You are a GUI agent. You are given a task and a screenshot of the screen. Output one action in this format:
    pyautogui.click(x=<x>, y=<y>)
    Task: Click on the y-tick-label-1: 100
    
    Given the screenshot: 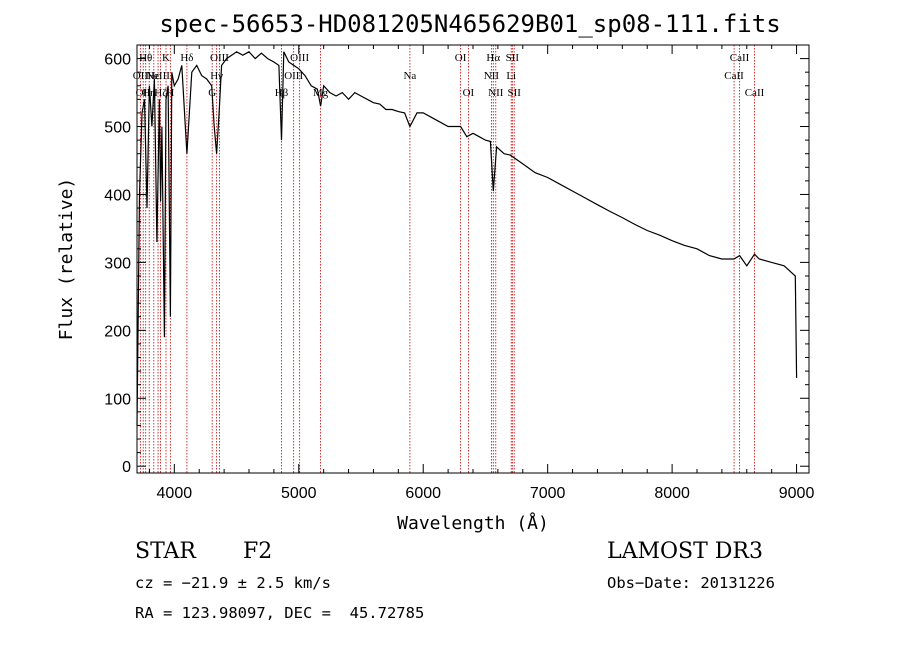 What is the action you would take?
    pyautogui.click(x=117, y=399)
    